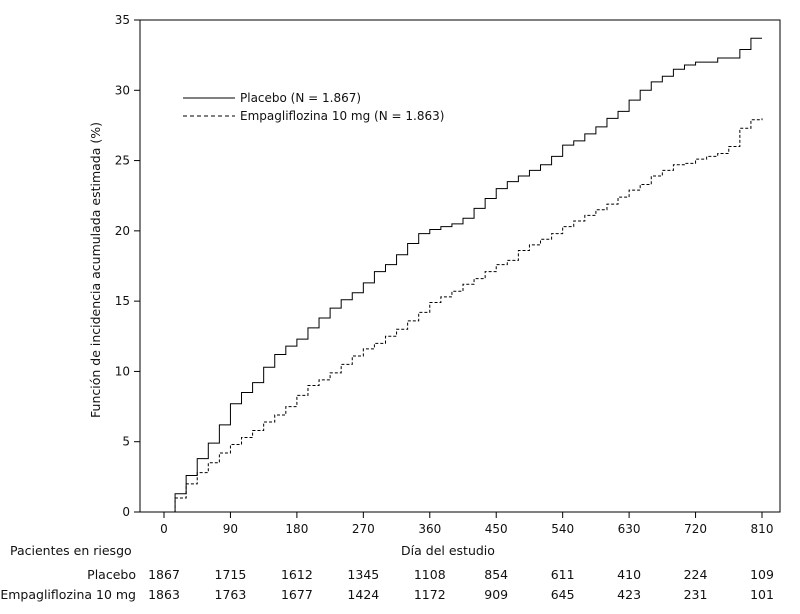 Image resolution: width=800 pixels, height=614 pixels. Describe the element at coordinates (363, 529) in the screenshot. I see `x-tick-label: 270` at that location.